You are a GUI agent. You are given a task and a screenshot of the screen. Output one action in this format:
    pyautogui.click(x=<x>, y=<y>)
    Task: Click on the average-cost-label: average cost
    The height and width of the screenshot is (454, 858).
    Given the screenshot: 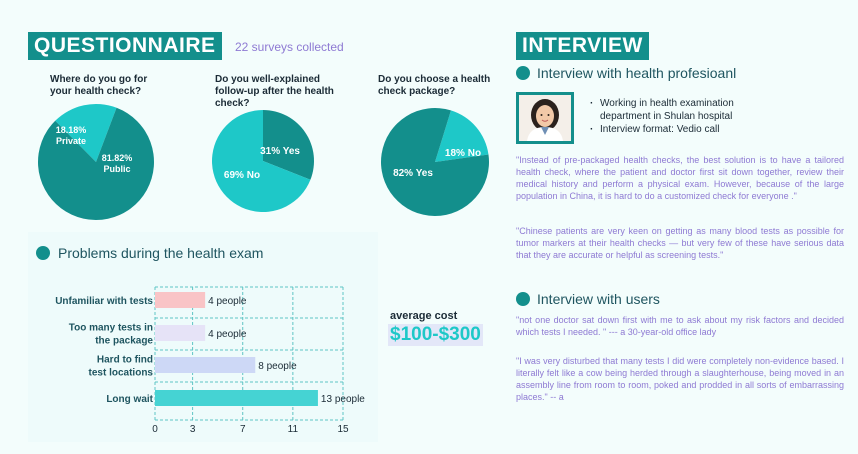 What is the action you would take?
    pyautogui.click(x=424, y=316)
    